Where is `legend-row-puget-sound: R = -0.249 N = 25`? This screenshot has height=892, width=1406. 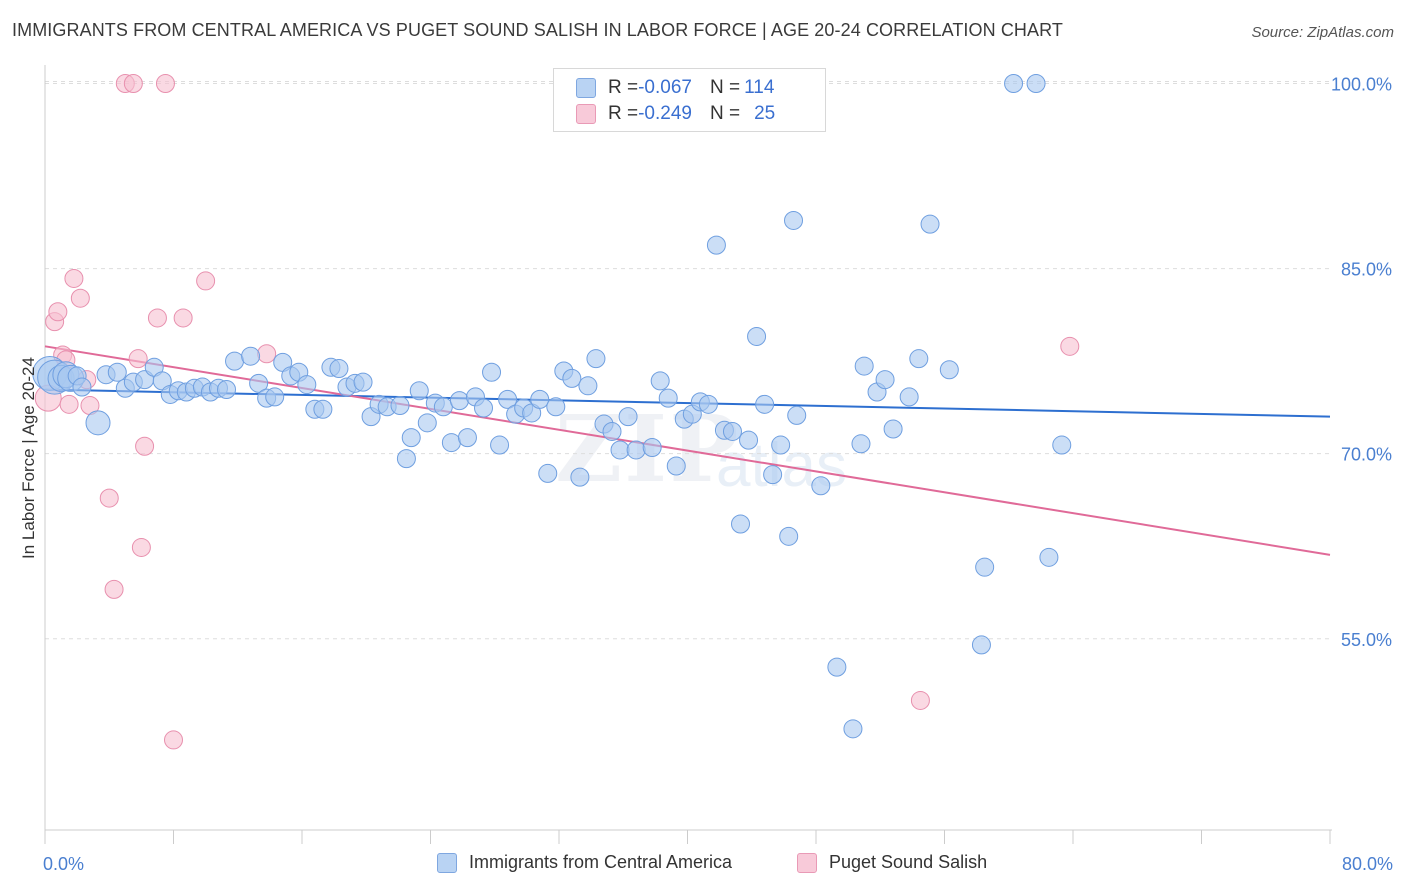 legend-row-puget-sound: R = -0.249 N = 25 is located at coordinates (675, 114).